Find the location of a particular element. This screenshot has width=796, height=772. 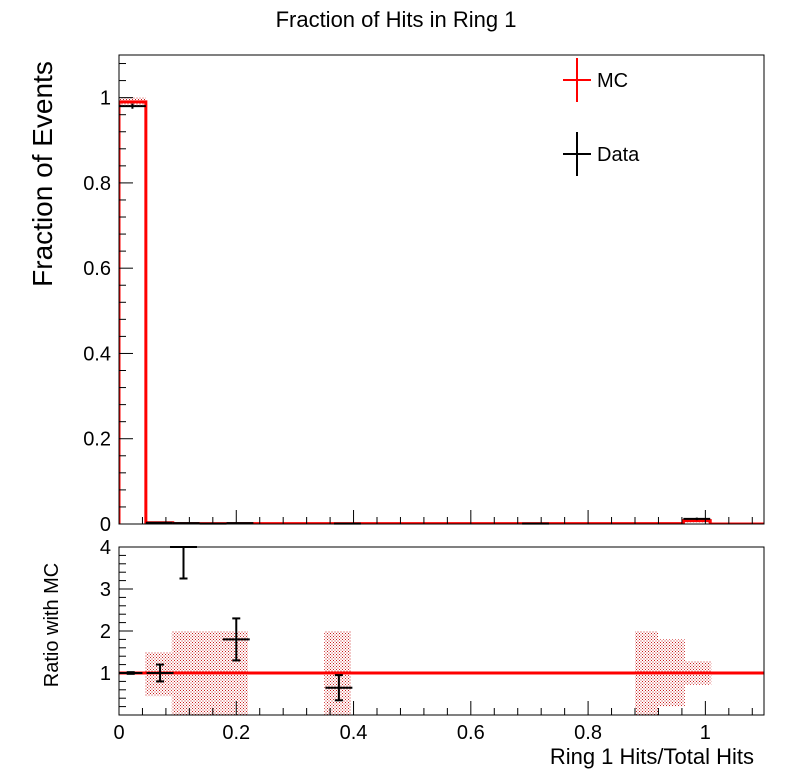

legend-entry-data: Data is located at coordinates (601, 154).